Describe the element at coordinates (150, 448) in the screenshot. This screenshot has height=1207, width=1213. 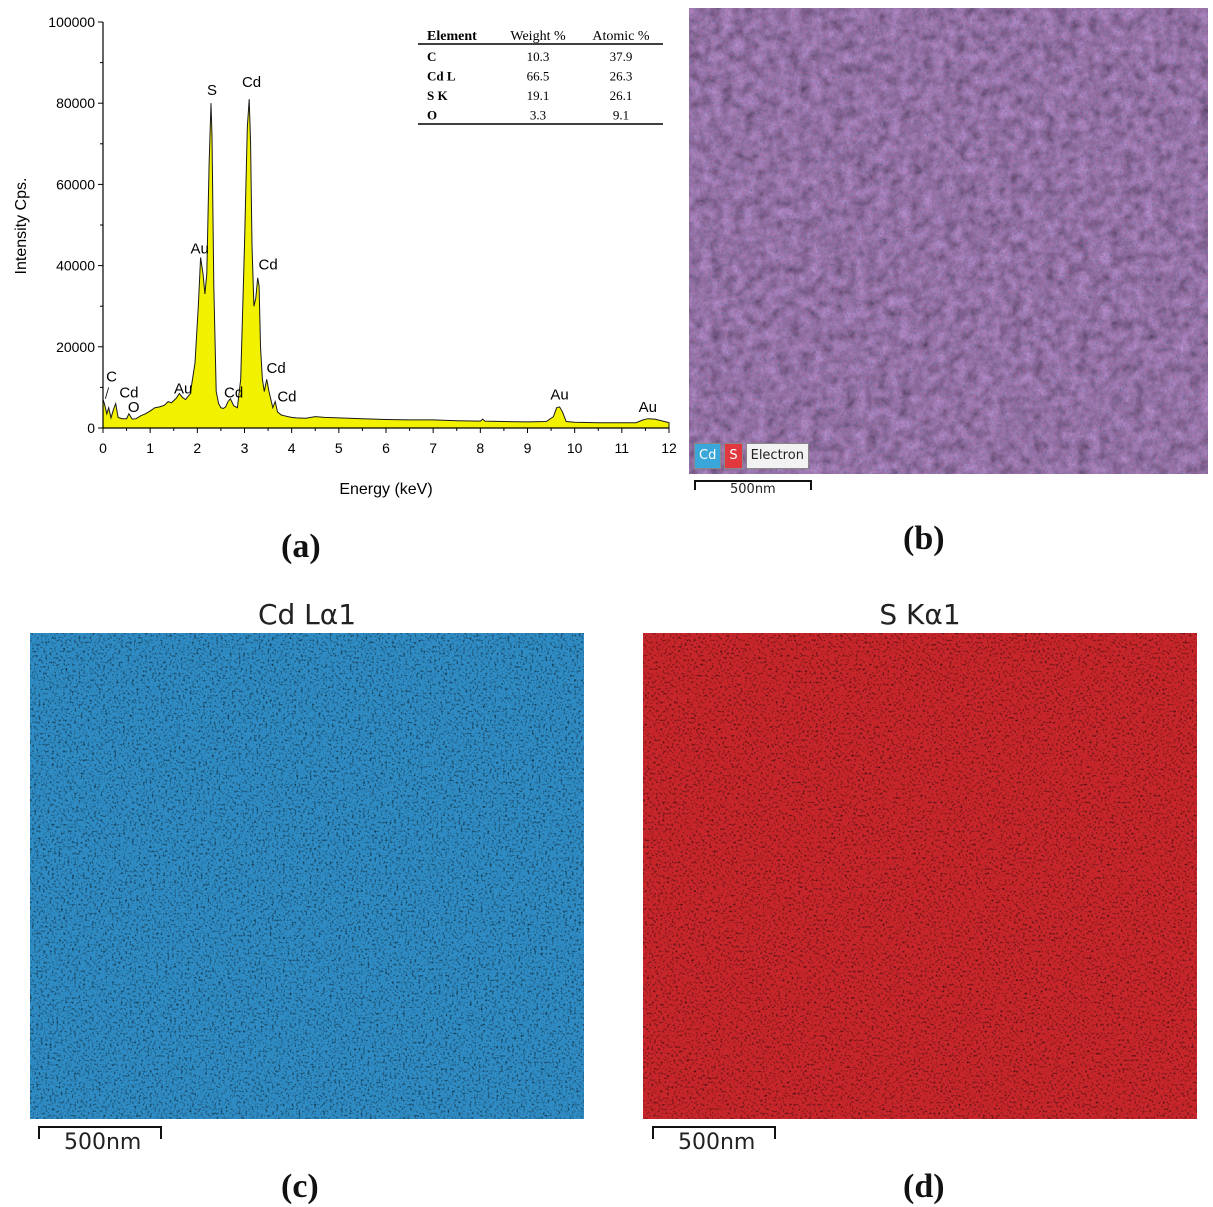
I see `x-tick-label: 1` at that location.